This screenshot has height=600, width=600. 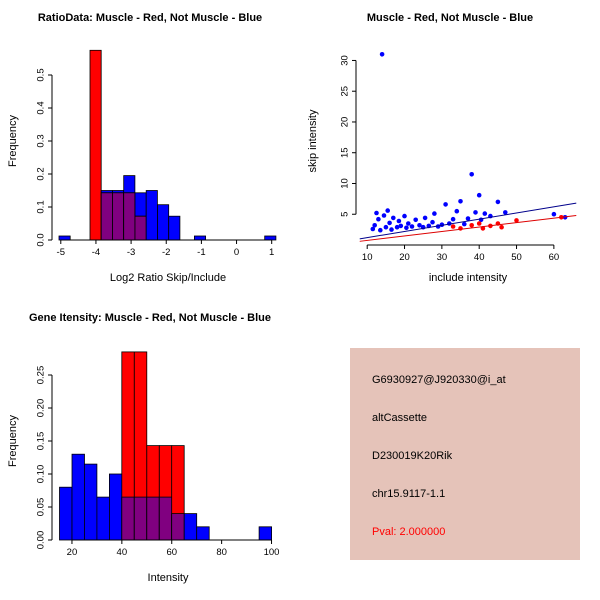 What do you see at coordinates (345, 91) in the screenshot?
I see `svg-text: 25` at bounding box center [345, 91].